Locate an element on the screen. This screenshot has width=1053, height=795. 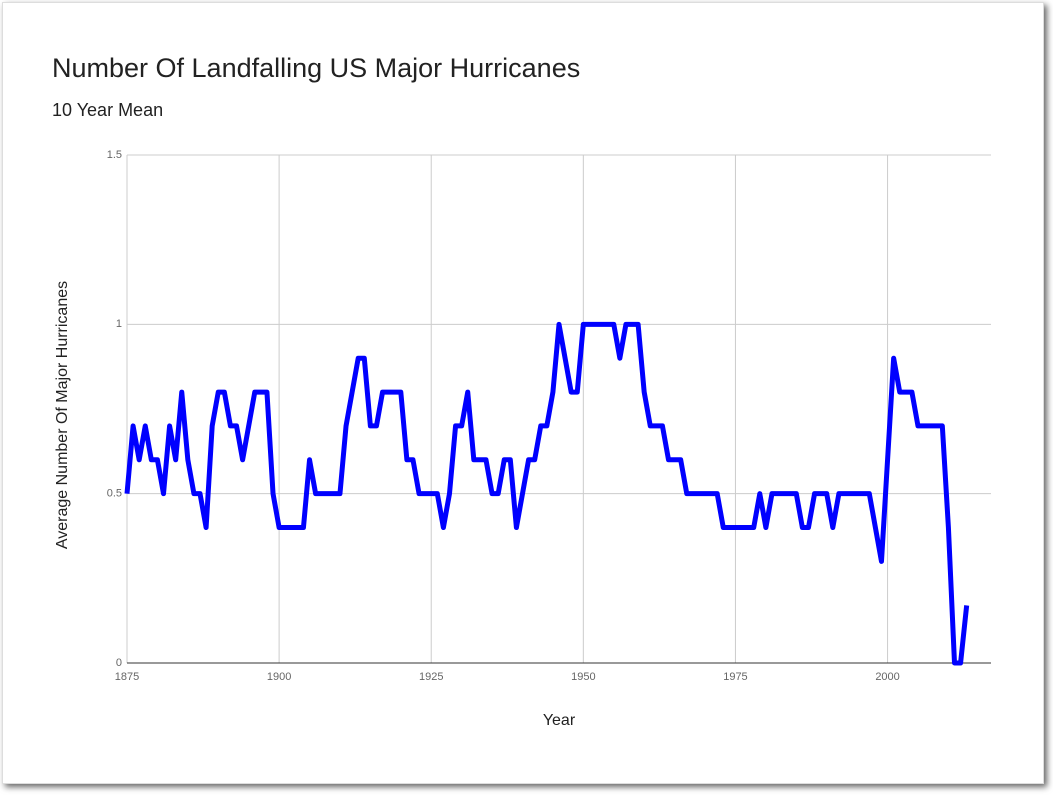
chart-subtitle: 10 Year Mean is located at coordinates (107, 110).